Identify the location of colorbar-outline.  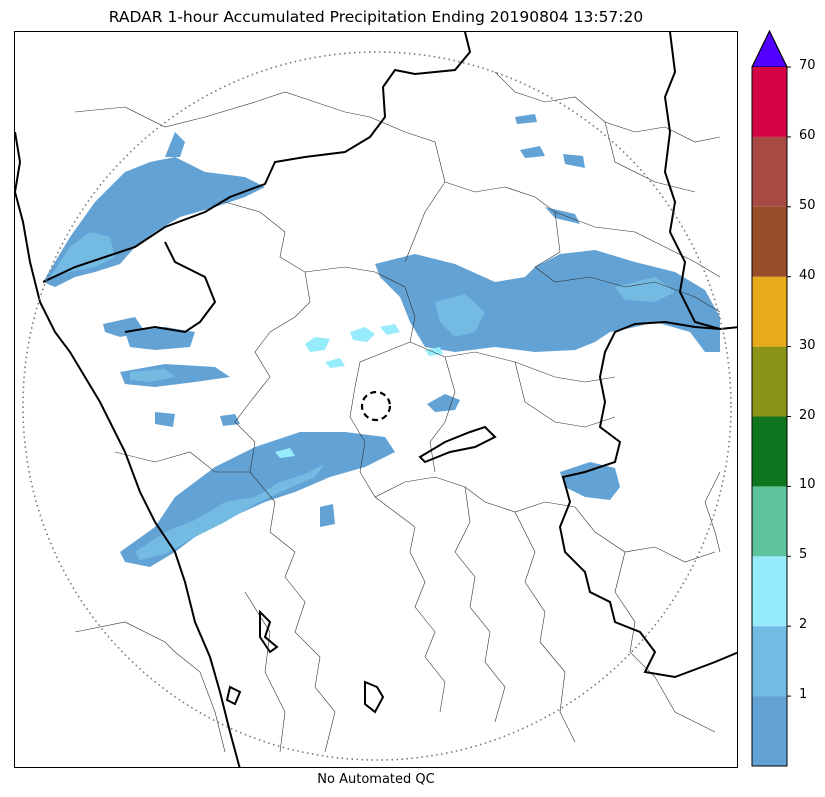
(769, 398).